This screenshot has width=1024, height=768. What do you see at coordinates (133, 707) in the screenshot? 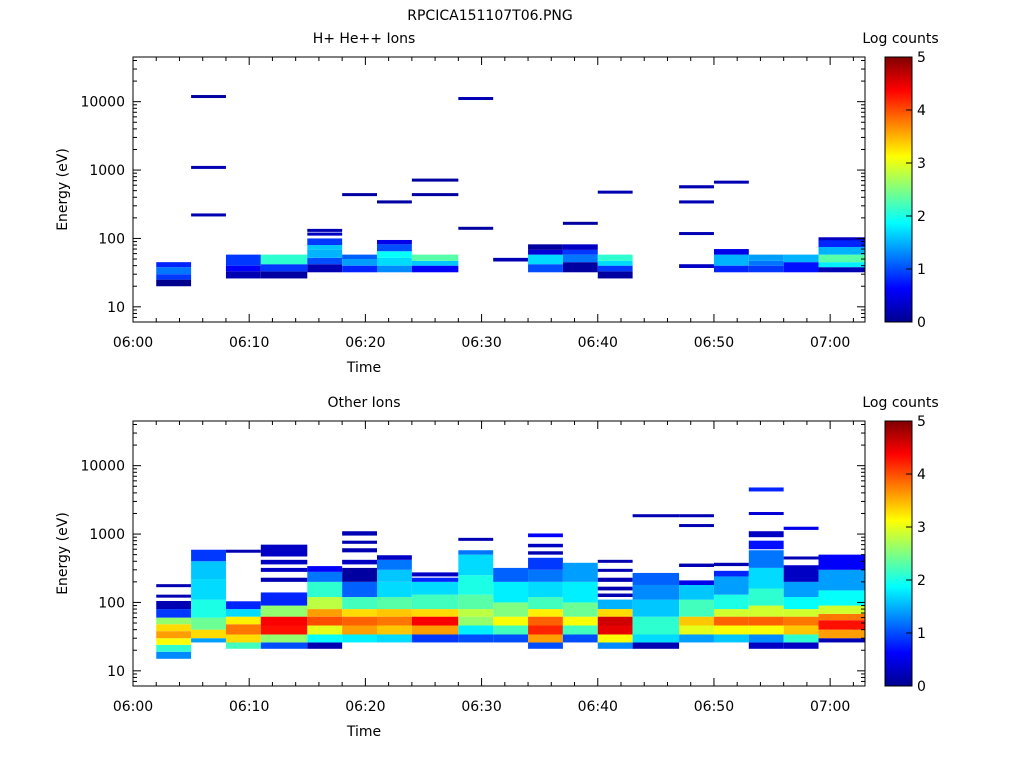
I see `x-tick-label: 06:00` at bounding box center [133, 707].